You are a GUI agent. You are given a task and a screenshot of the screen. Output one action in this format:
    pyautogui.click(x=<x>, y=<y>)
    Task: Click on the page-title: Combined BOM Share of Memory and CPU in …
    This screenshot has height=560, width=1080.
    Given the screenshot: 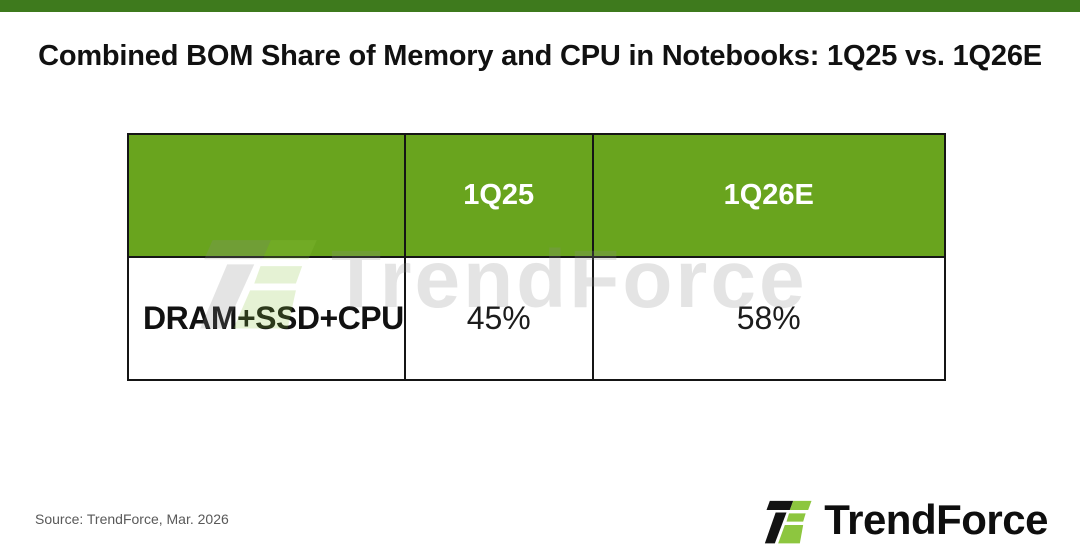 What is the action you would take?
    pyautogui.click(x=540, y=56)
    